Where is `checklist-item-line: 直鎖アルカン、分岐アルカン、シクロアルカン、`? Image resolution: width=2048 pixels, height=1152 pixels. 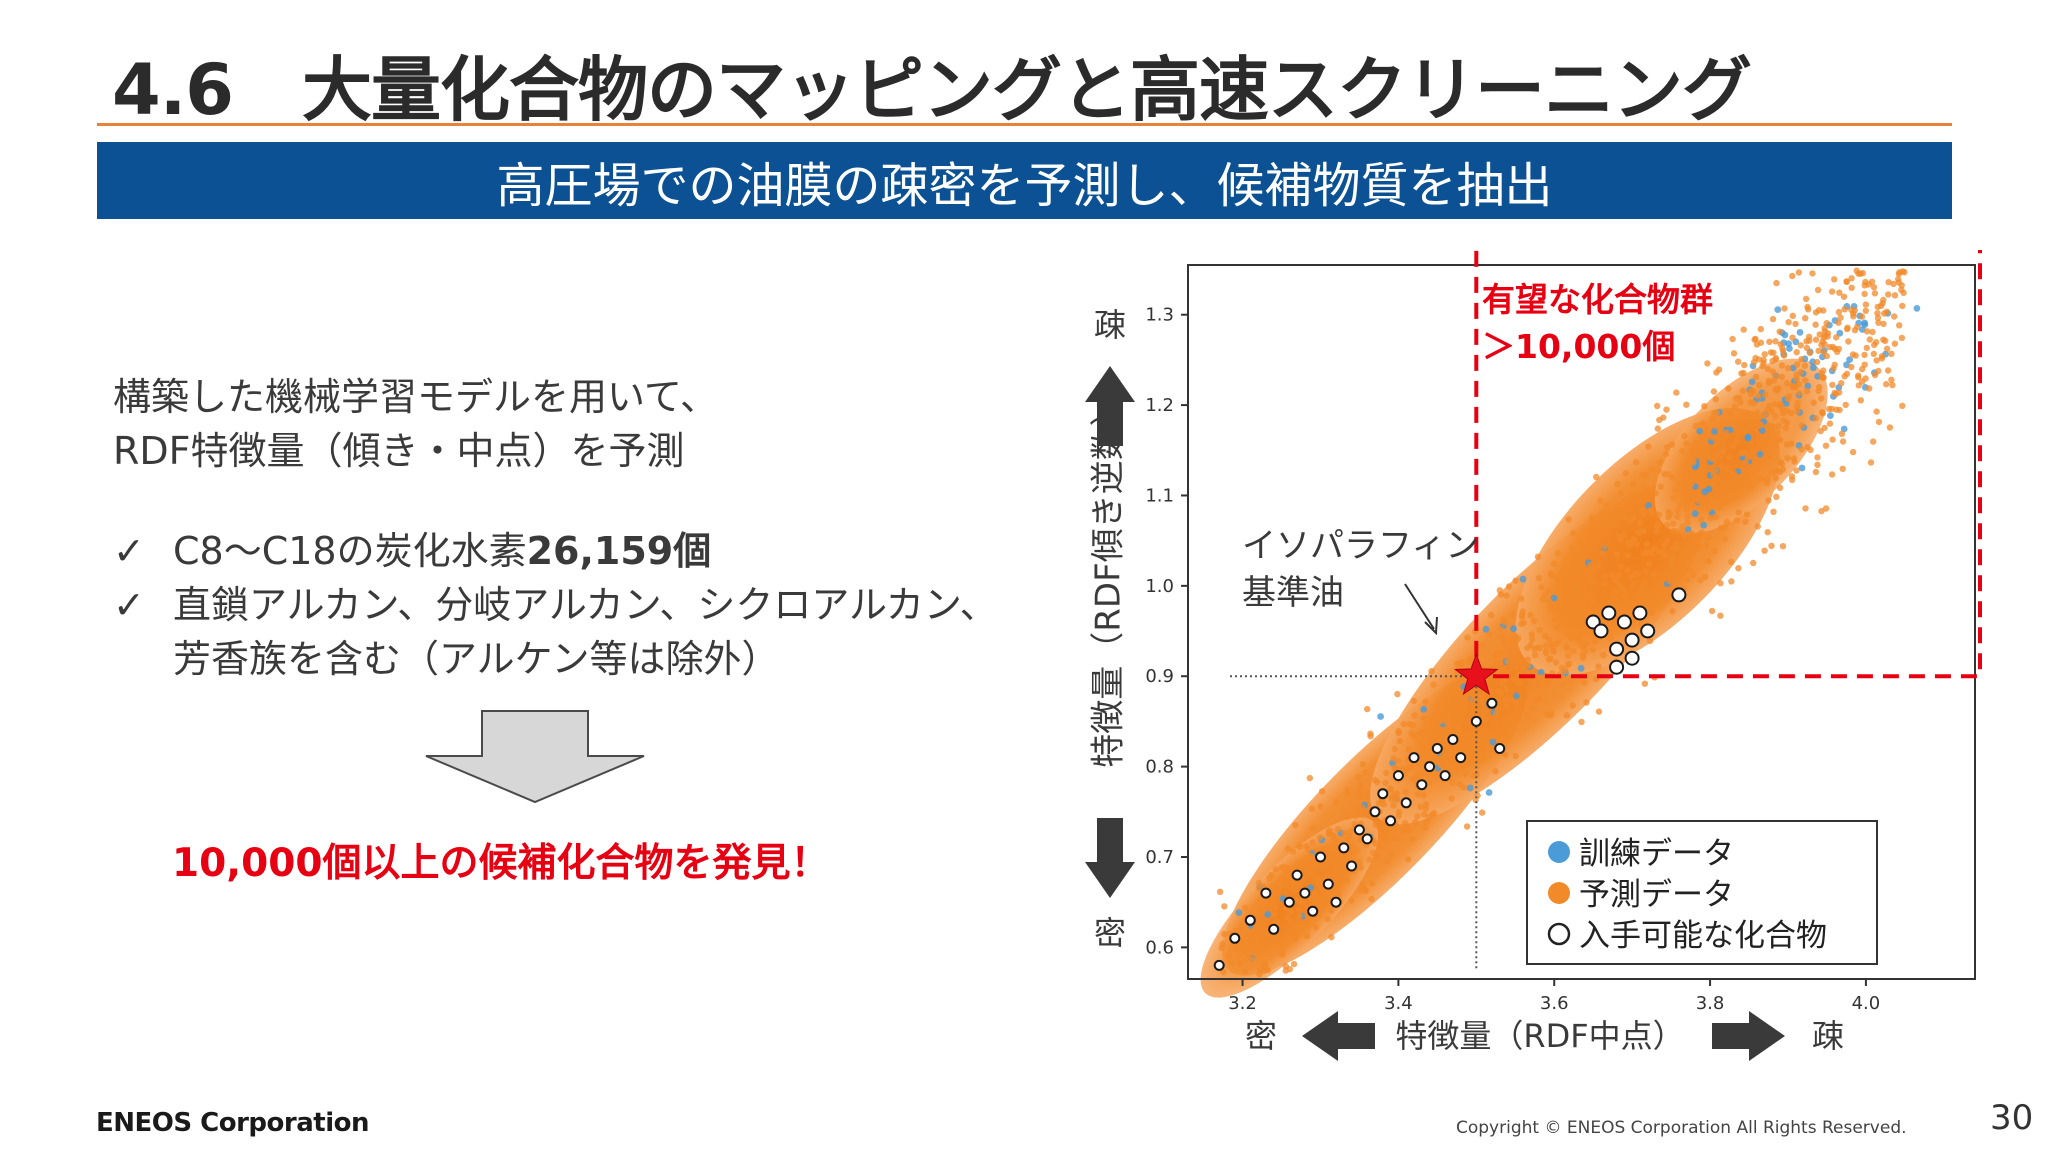
checklist-item-line: 直鎖アルカン、分岐アルカン、シクロアルカン、 is located at coordinates (585, 605).